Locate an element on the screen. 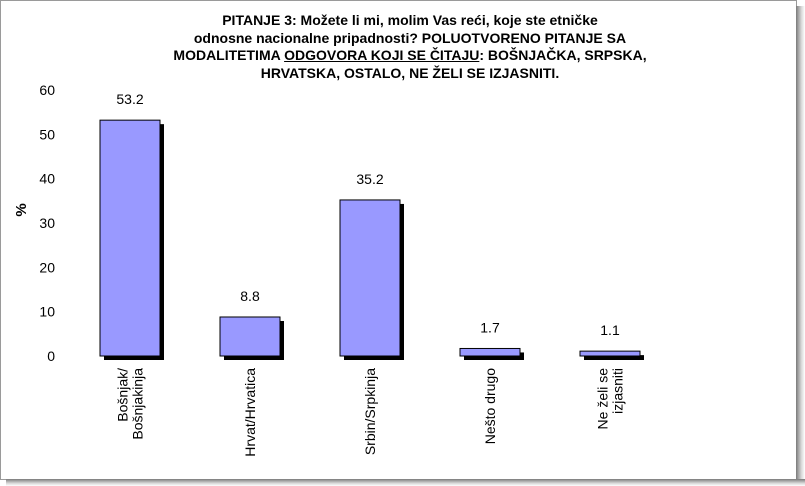 The height and width of the screenshot is (486, 805). bar-value-label: 8.8 is located at coordinates (250, 296).